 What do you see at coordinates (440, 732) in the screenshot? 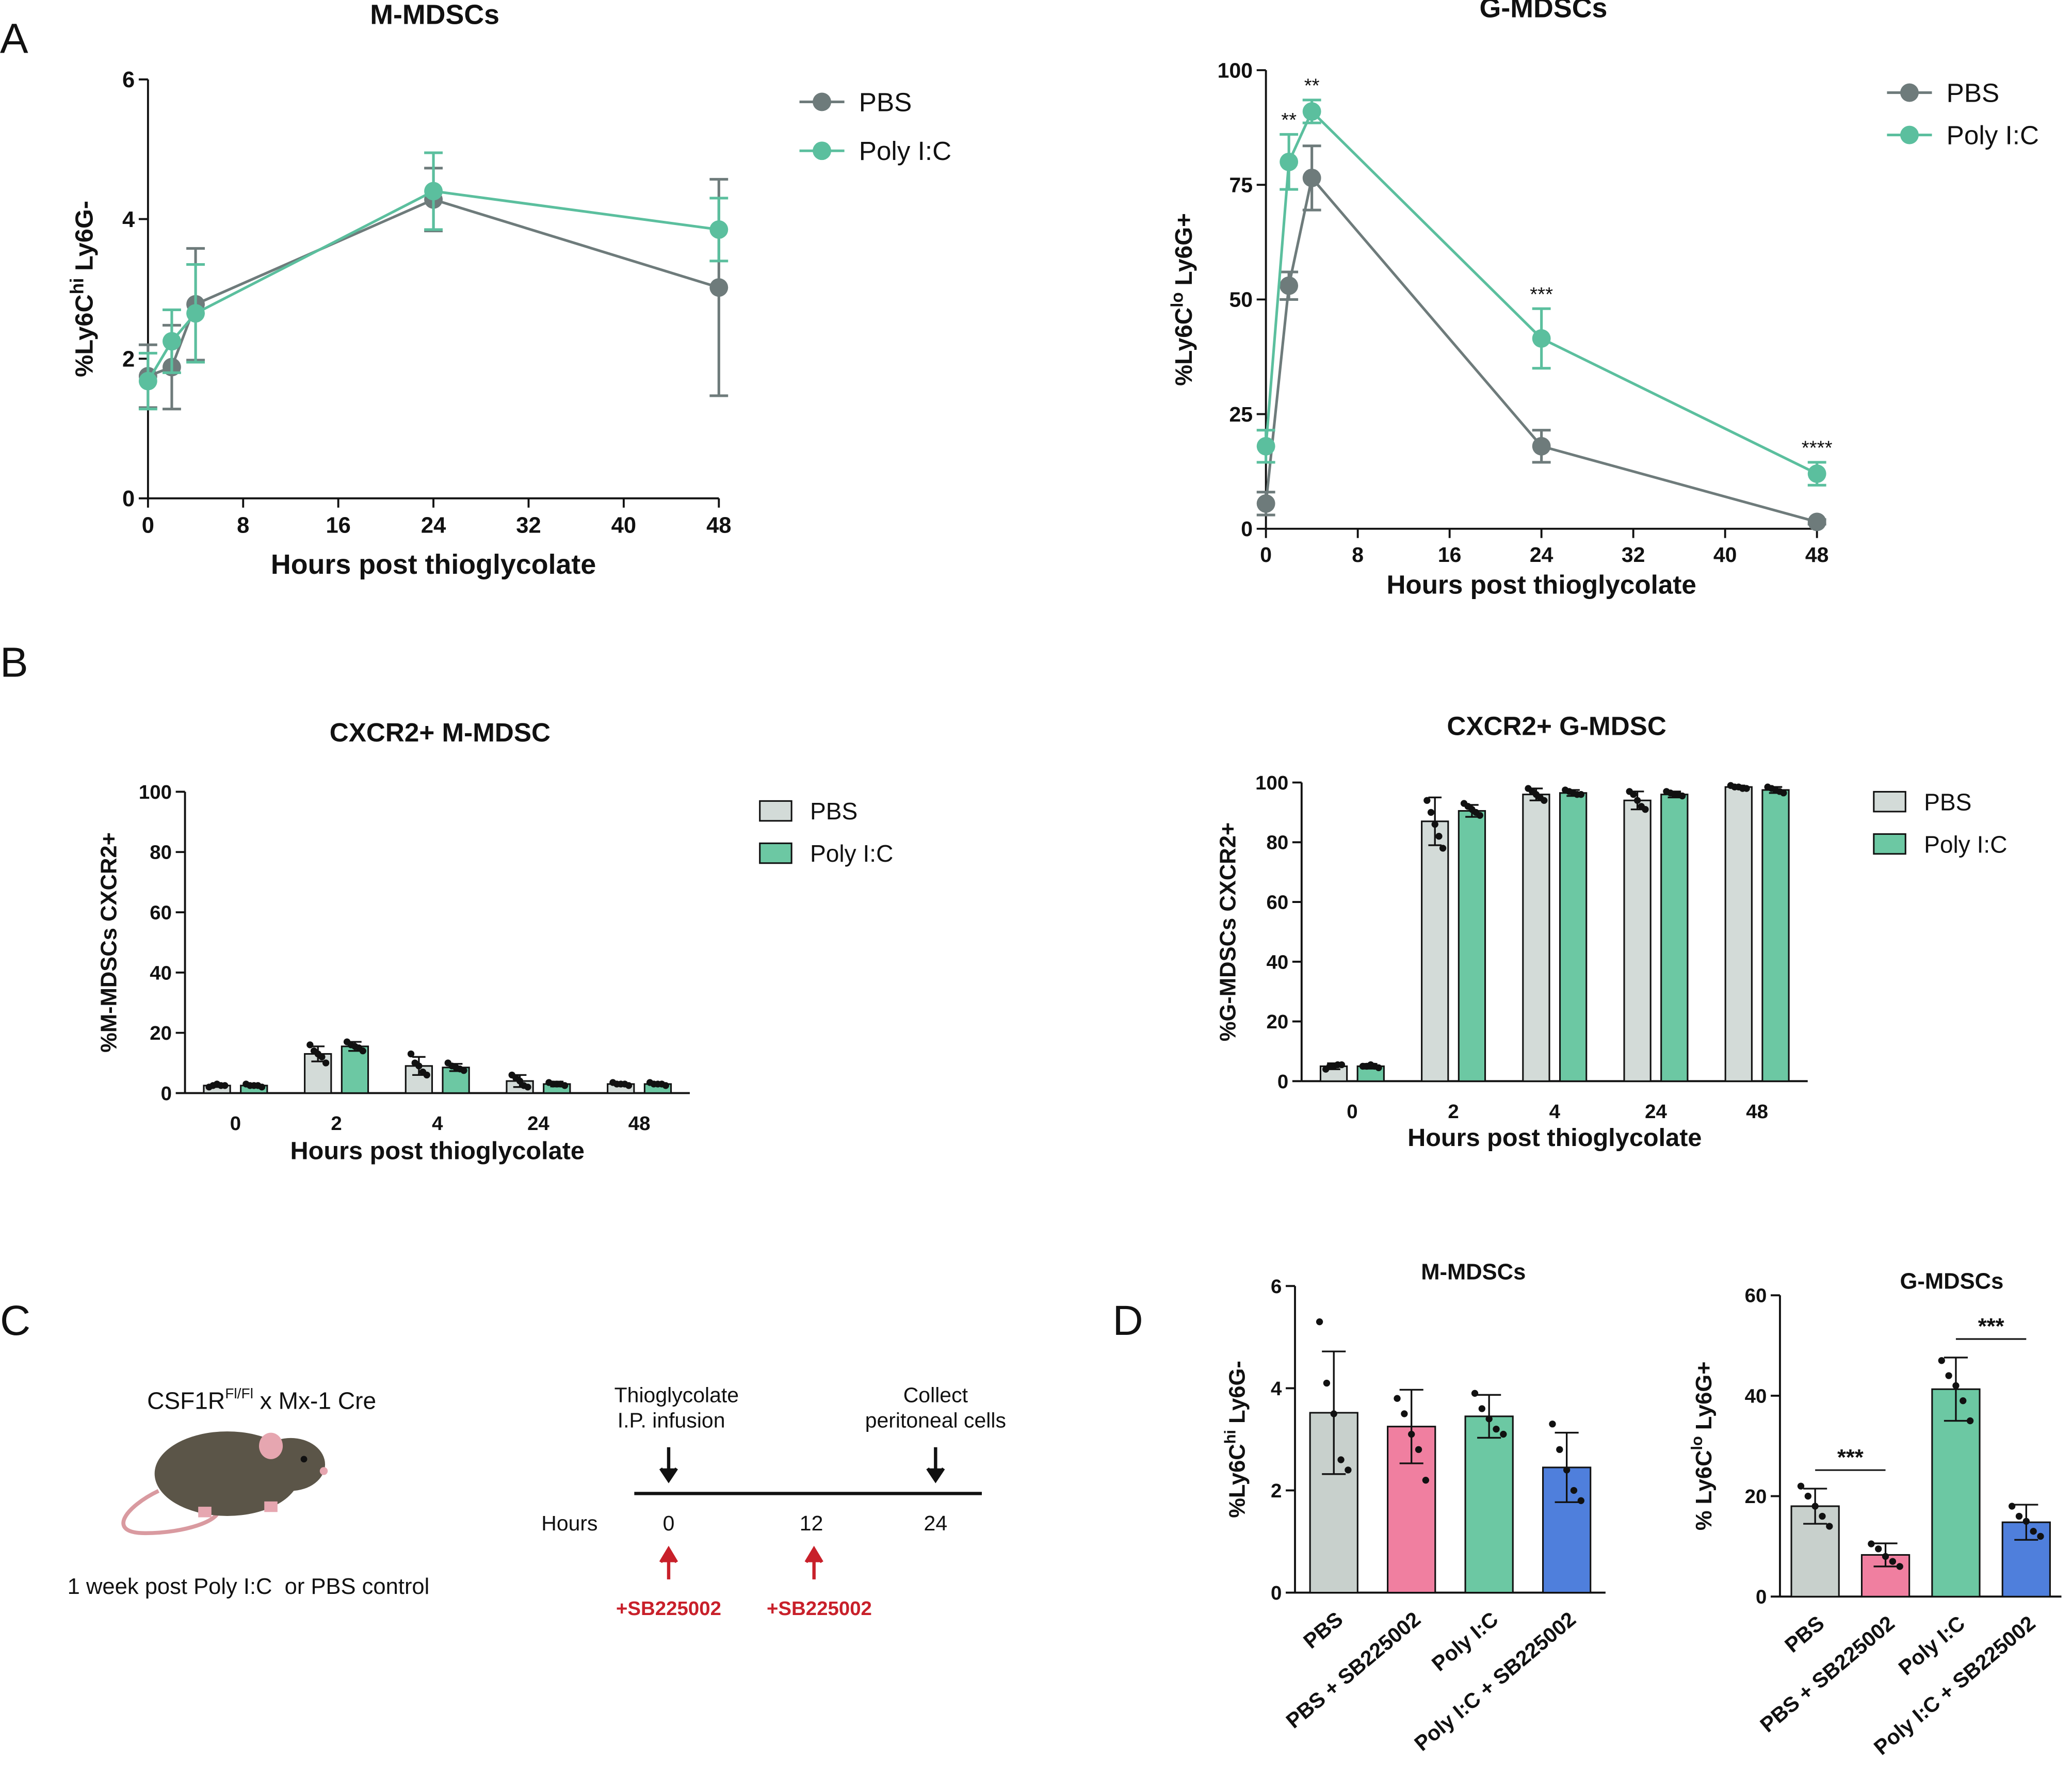
I see `chart-title: CXCR2+ M-MDSC` at bounding box center [440, 732].